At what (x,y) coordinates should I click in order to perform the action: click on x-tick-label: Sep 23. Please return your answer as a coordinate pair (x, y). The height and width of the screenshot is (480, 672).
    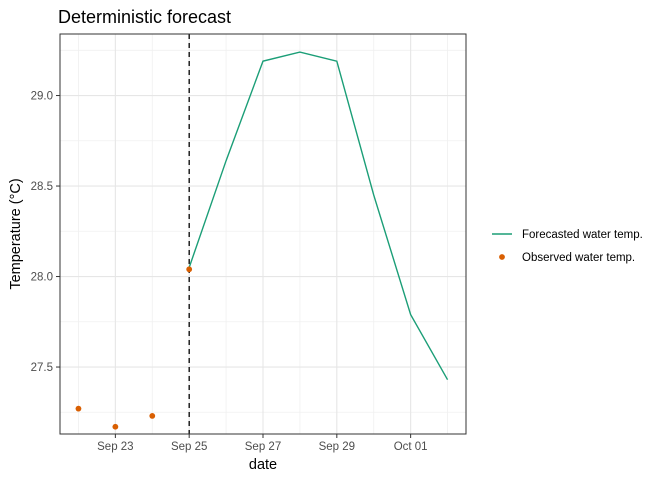
    Looking at the image, I should click on (115, 447).